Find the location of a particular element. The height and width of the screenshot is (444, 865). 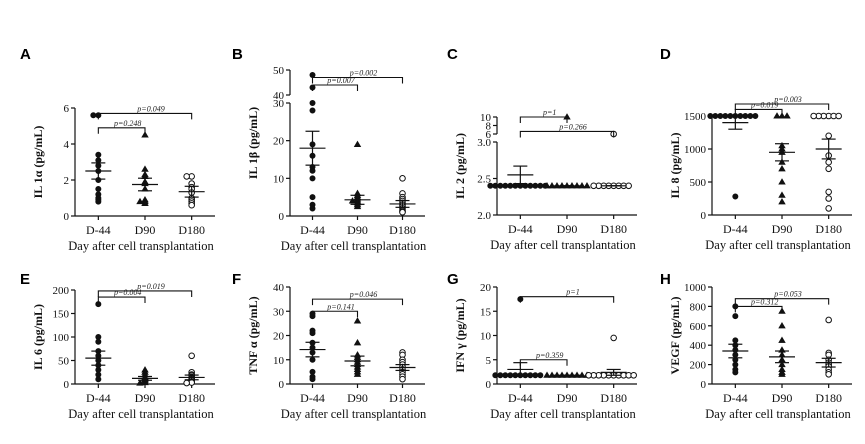

p-value-label: p=0.002 is located at coordinates (363, 73).